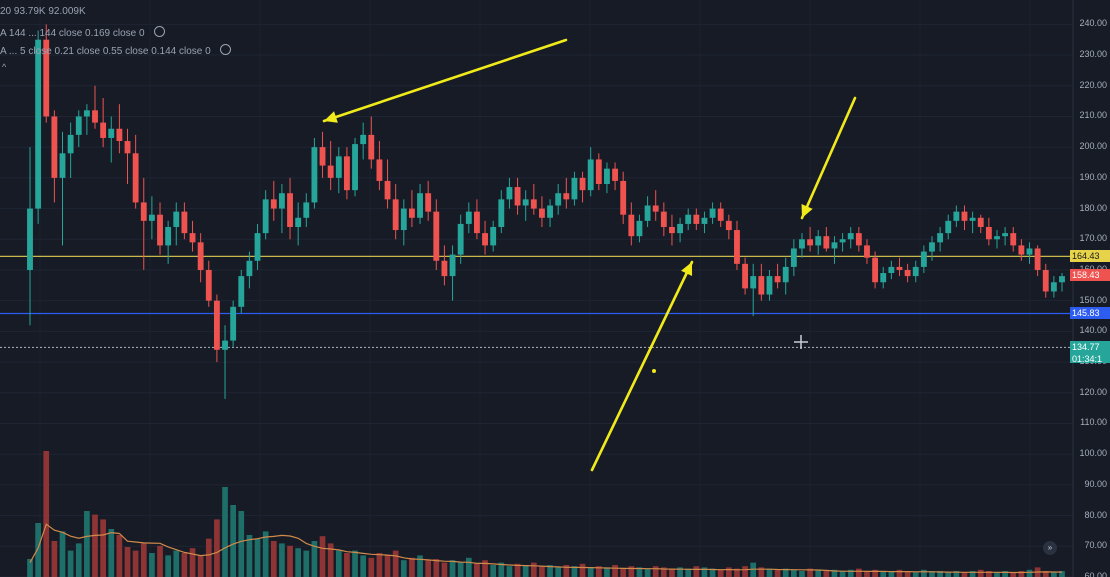  Describe the element at coordinates (1093, 422) in the screenshot. I see `y-tick-label: 110.00` at that location.